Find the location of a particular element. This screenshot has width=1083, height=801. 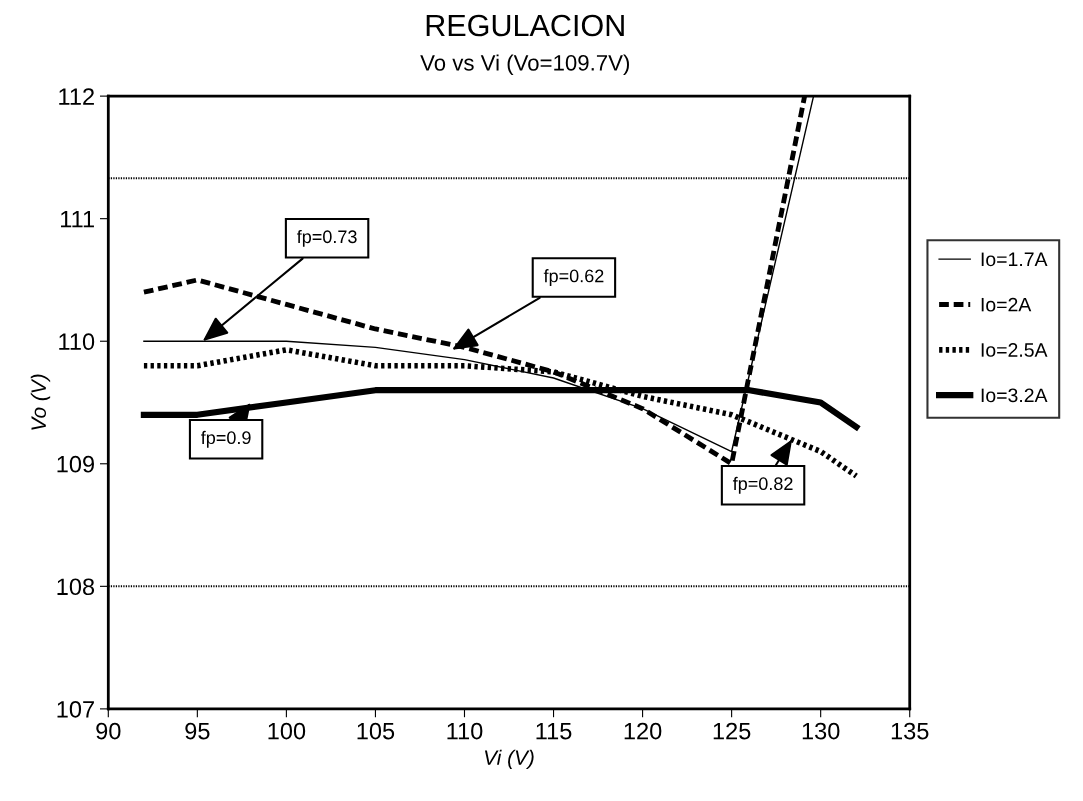

x-tick-label: 135 is located at coordinates (910, 731).